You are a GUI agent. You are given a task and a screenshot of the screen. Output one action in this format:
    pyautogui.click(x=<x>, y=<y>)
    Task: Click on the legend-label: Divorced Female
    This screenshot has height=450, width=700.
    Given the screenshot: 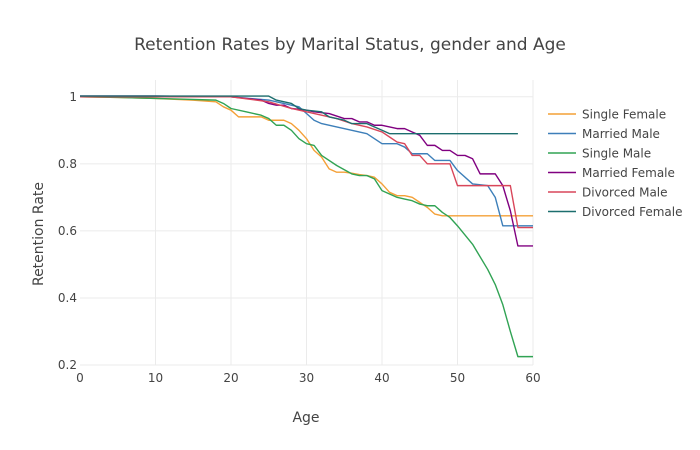 What is the action you would take?
    pyautogui.click(x=632, y=212)
    